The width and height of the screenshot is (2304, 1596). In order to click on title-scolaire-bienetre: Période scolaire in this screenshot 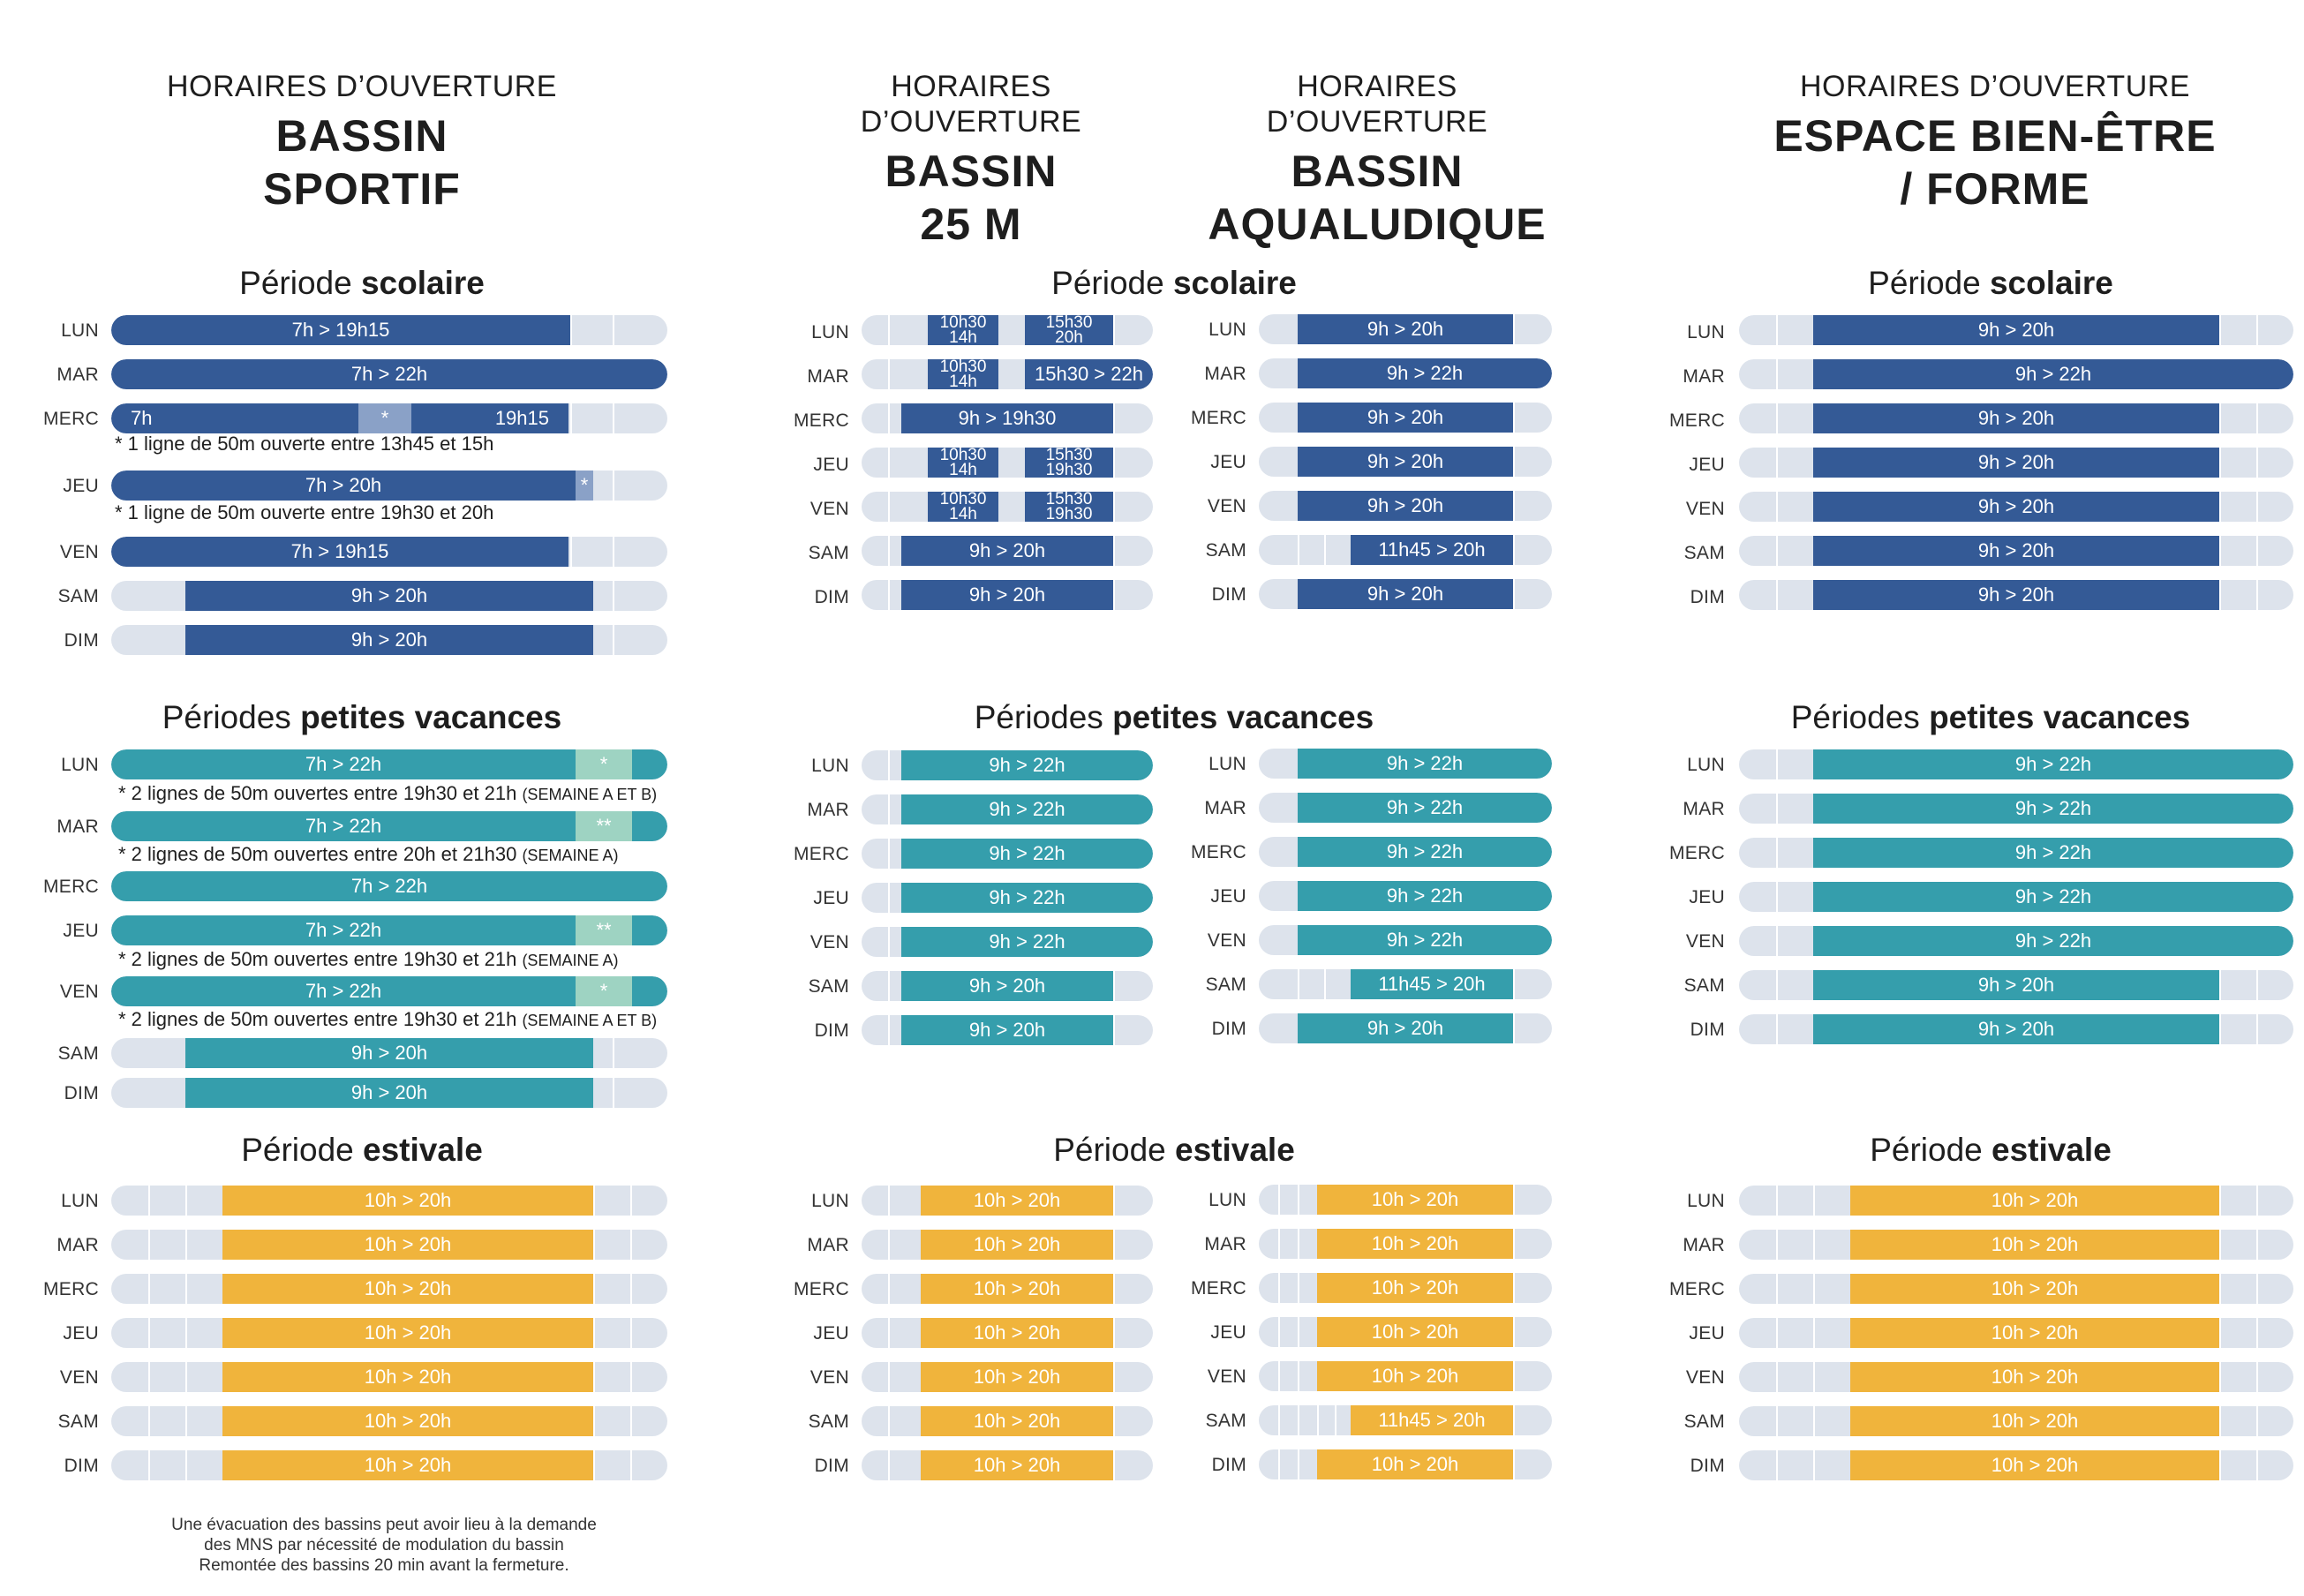, I will do `click(1991, 283)`.